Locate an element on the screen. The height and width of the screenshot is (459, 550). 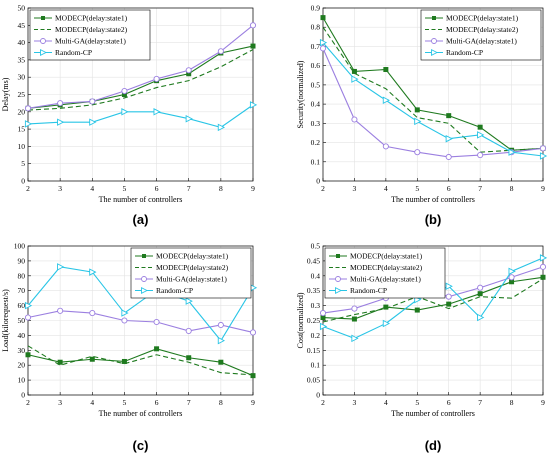
y-axis-label: Load(kilorequest/s) is located at coordinates (5, 320).